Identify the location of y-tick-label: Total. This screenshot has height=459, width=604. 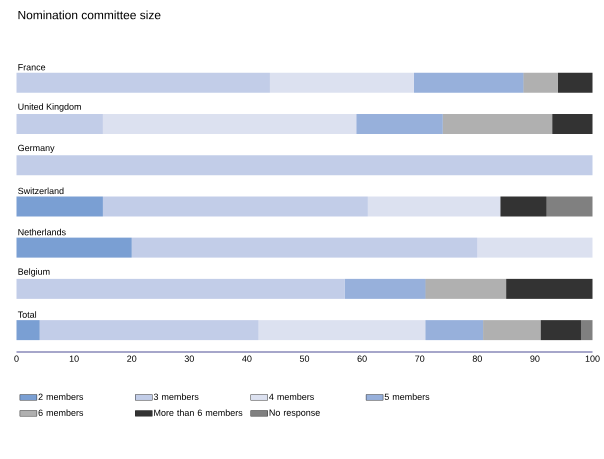
(27, 314).